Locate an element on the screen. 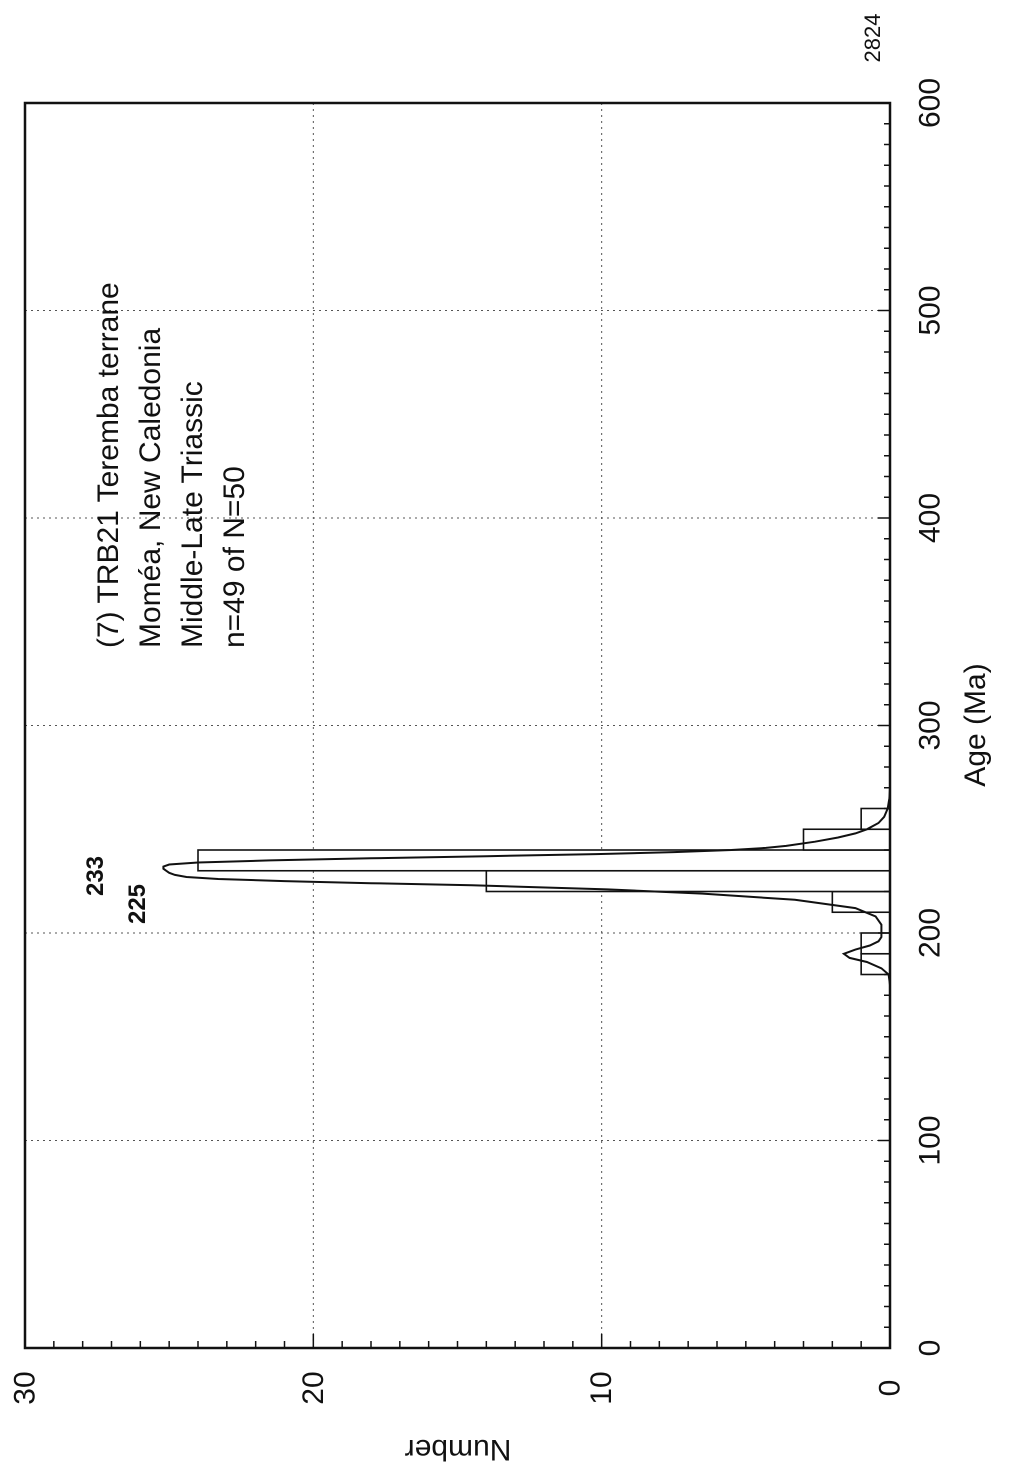 The width and height of the screenshot is (1017, 1467). density-curve is located at coordinates (526, 886).